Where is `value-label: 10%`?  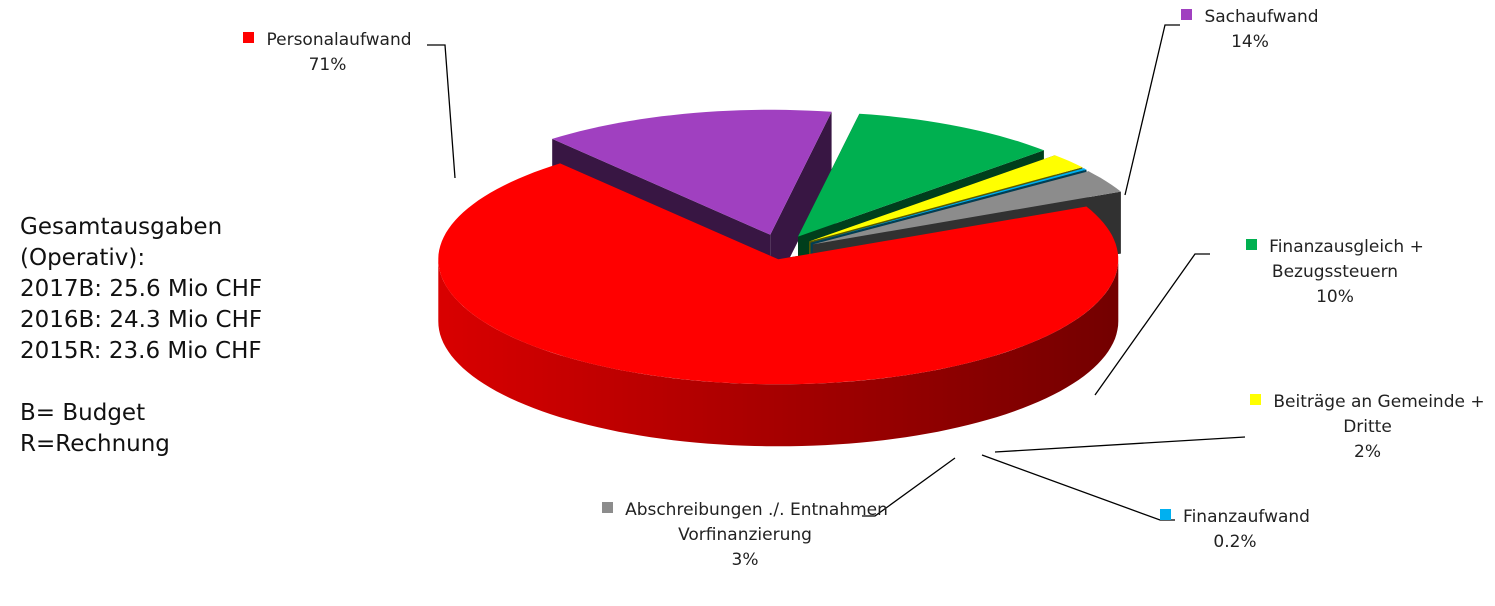 value-label: 10% is located at coordinates (1335, 297).